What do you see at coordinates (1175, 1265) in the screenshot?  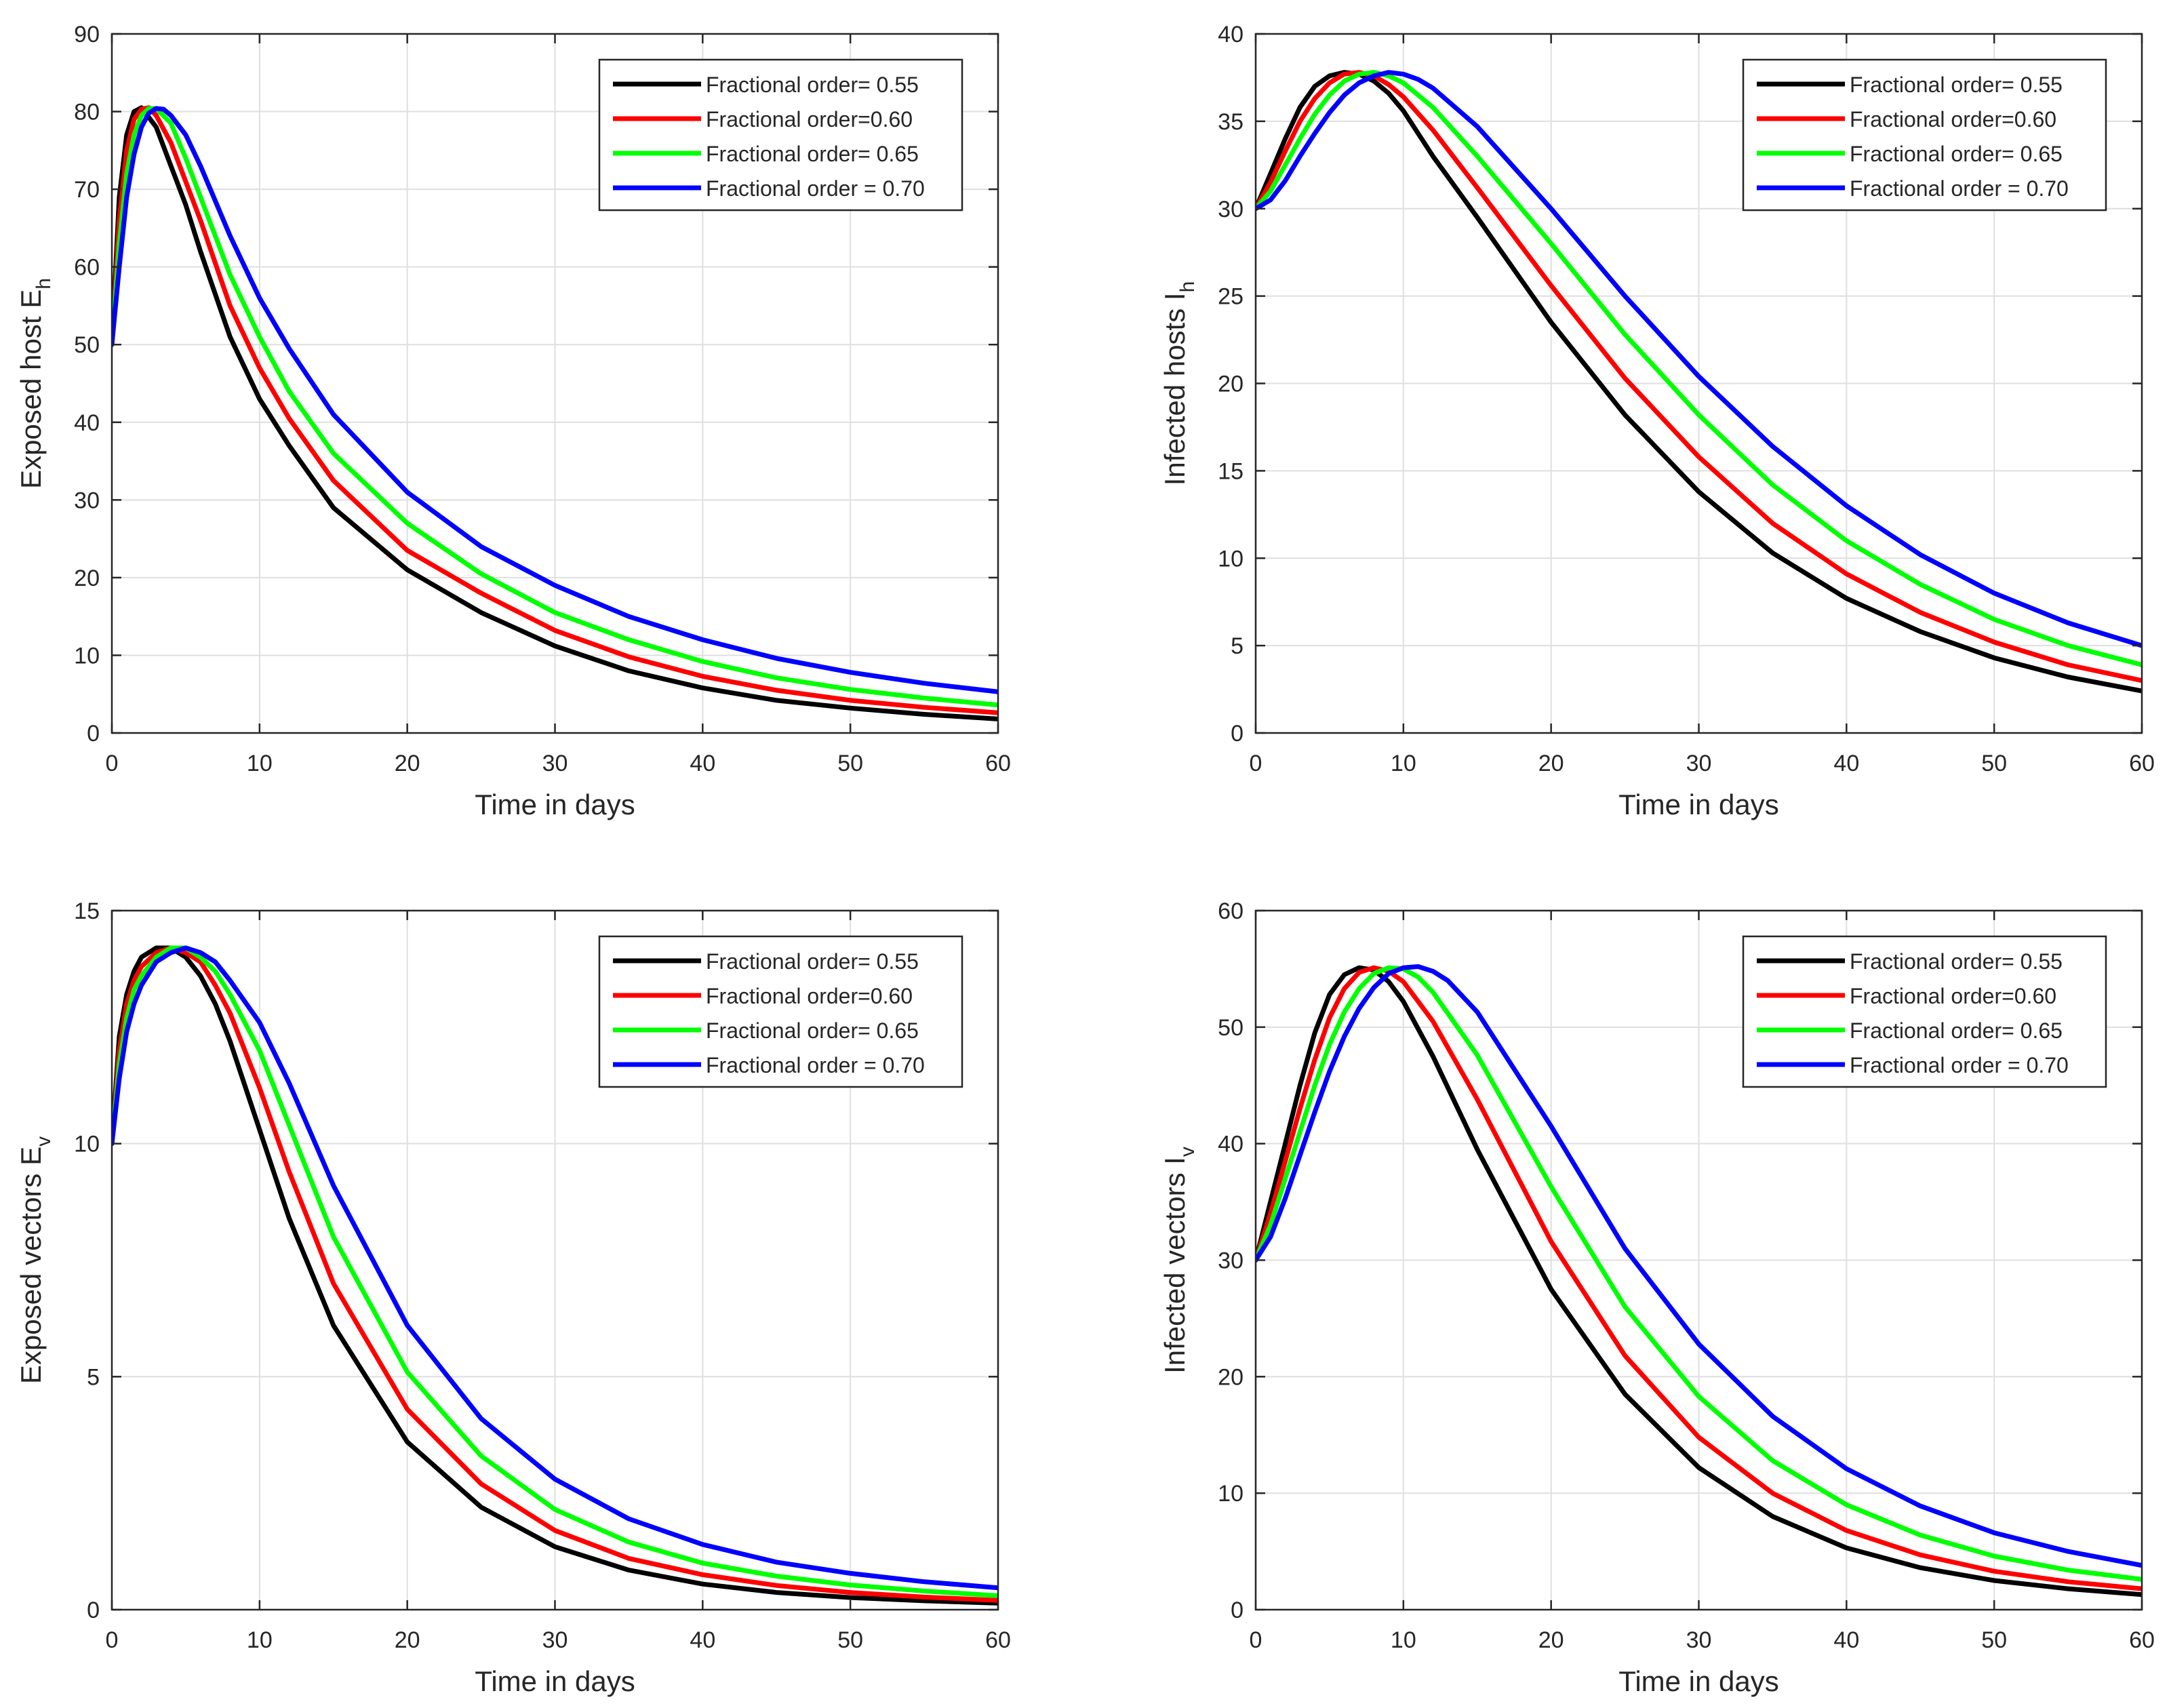 I see `y-axis-label-main: Infected vectors I` at bounding box center [1175, 1265].